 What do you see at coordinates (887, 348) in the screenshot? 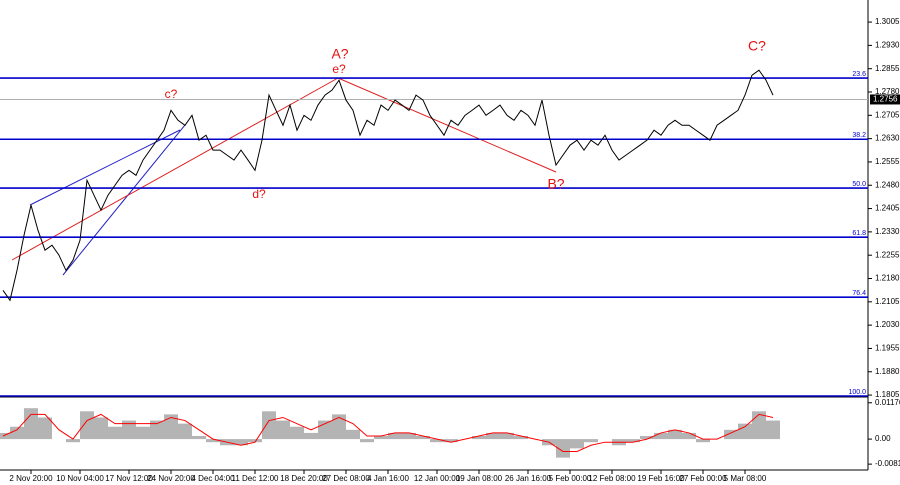
I see `y-tick-label: 1.1955` at bounding box center [887, 348].